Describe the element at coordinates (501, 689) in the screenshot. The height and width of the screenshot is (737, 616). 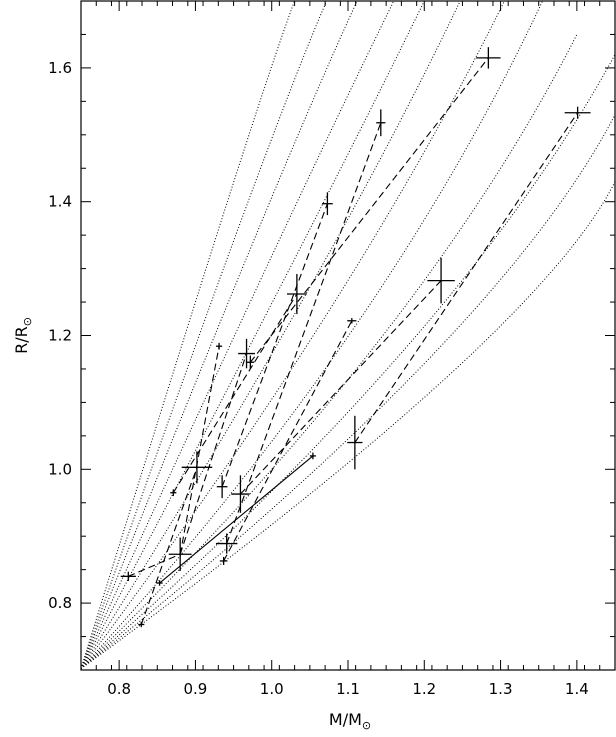
I see `x-tick-label: 1.3` at that location.